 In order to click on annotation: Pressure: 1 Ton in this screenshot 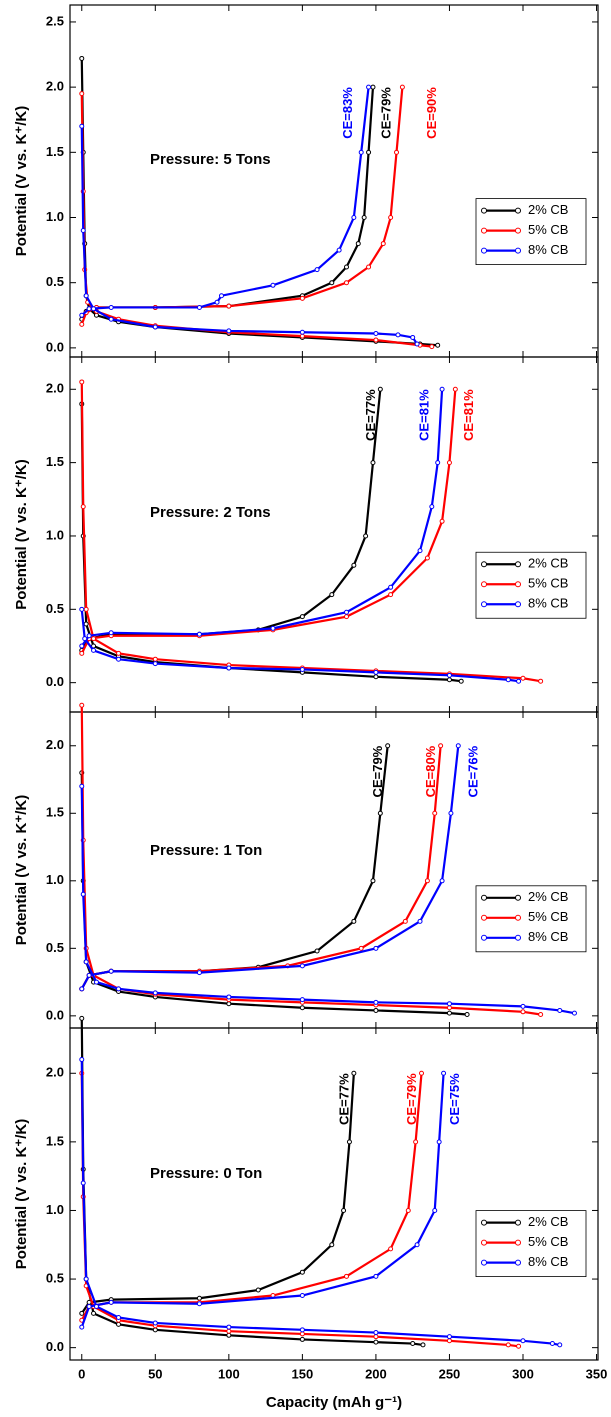, I will do `click(206, 850)`.